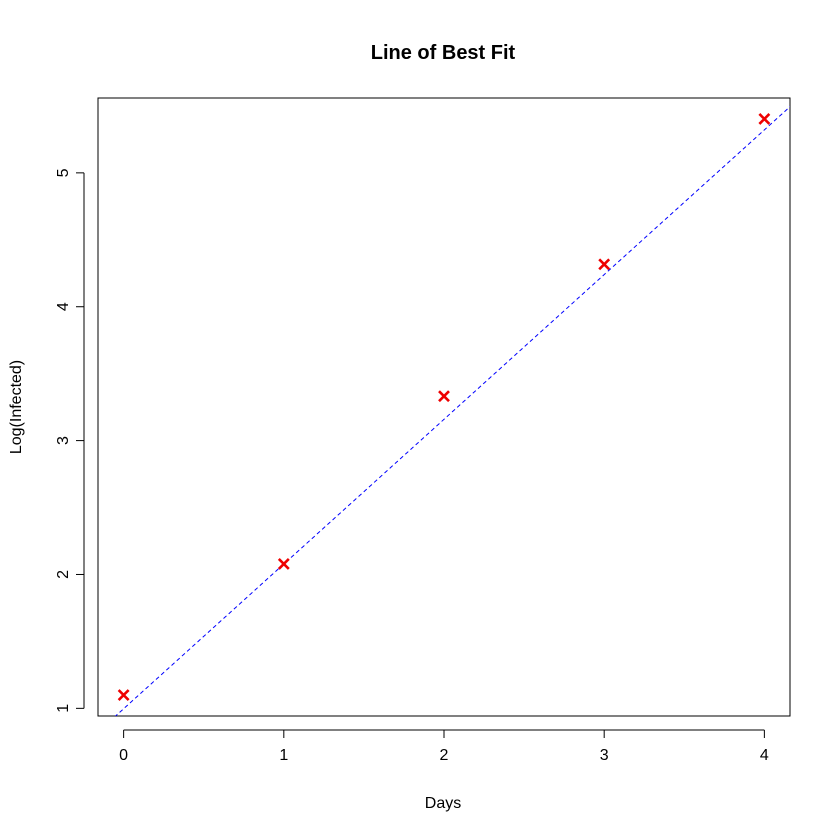 Image resolution: width=840 pixels, height=840 pixels. Describe the element at coordinates (63, 574) in the screenshot. I see `y-tick-label: 2` at that location.